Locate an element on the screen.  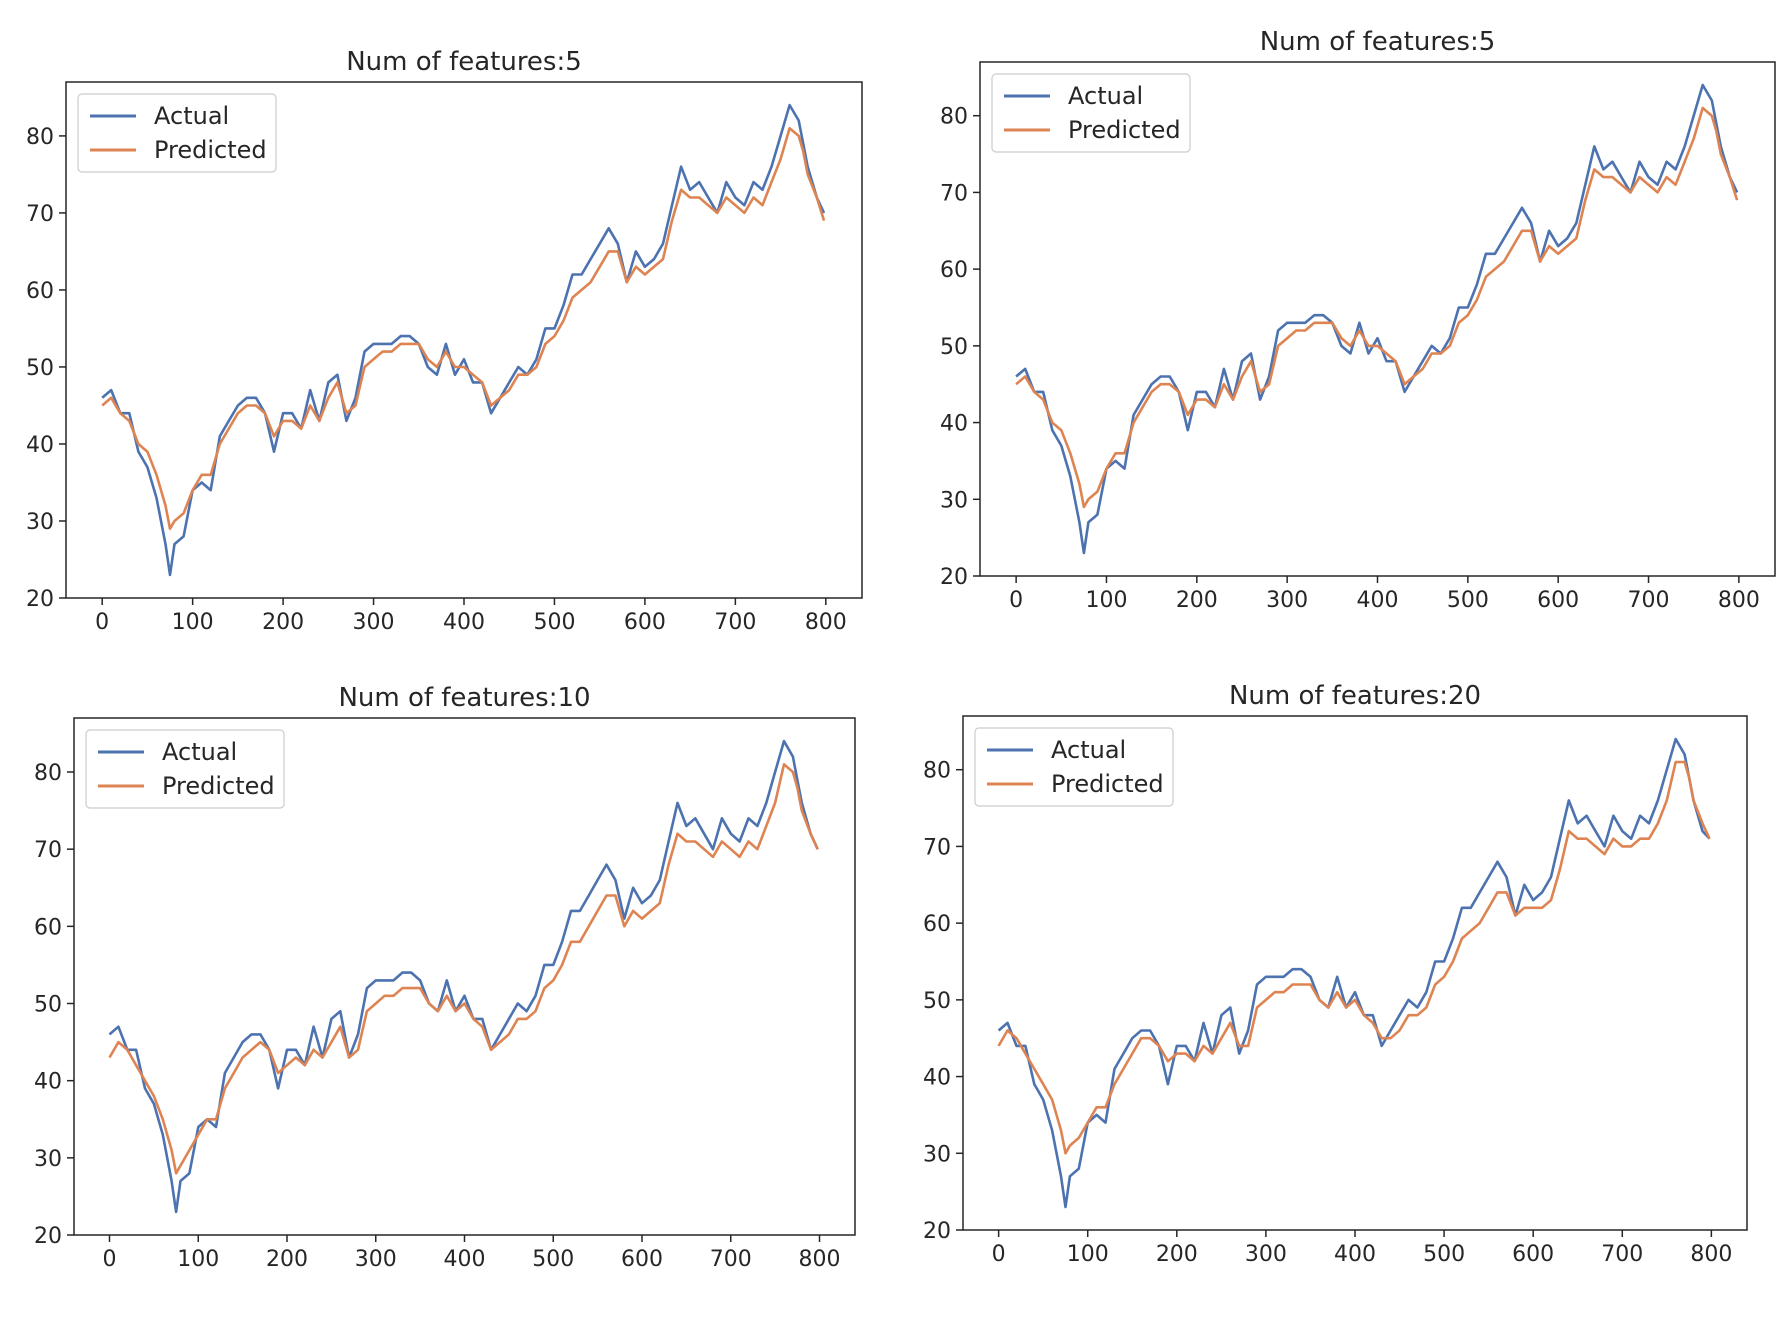
chart-title: Num of features:20 is located at coordinates (1355, 696).